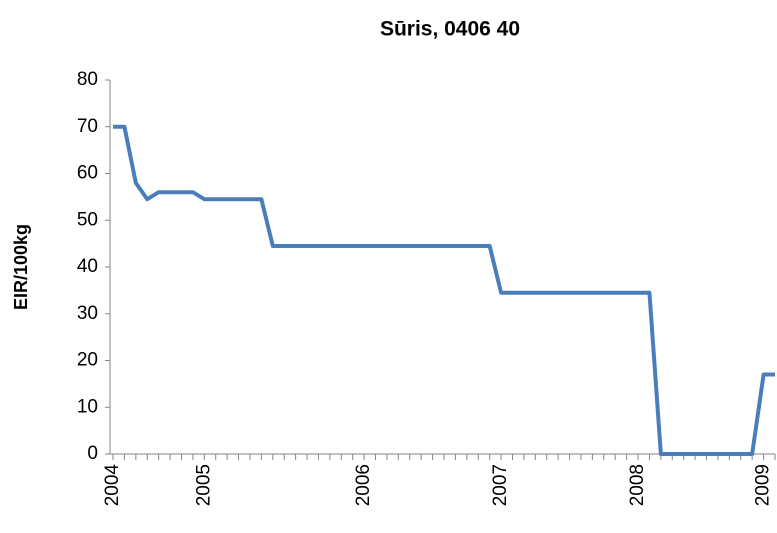 This screenshot has width=777, height=533. Describe the element at coordinates (500, 485) in the screenshot. I see `x-tick-label: 2007` at that location.